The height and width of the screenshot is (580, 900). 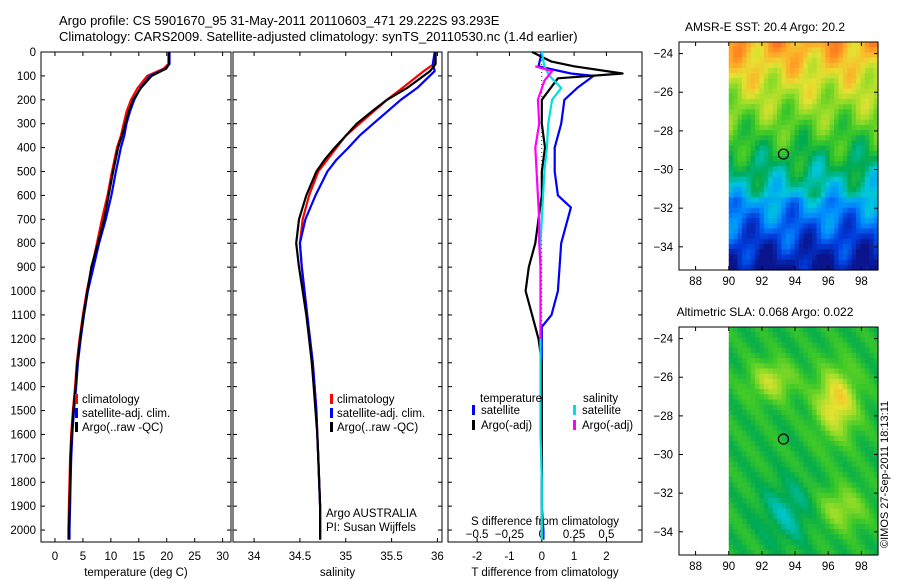 What do you see at coordinates (500, 411) in the screenshot?
I see `legend-label: satellite` at bounding box center [500, 411].